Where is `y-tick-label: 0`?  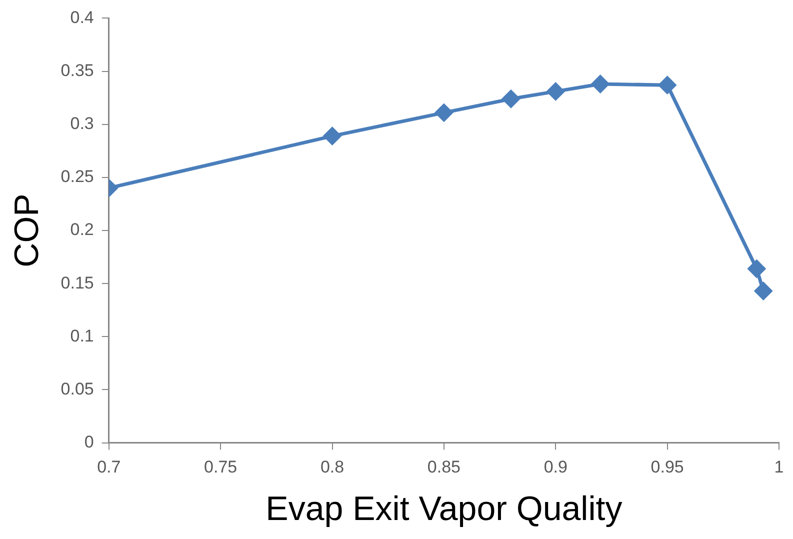 y-tick-label: 0 is located at coordinates (89, 442).